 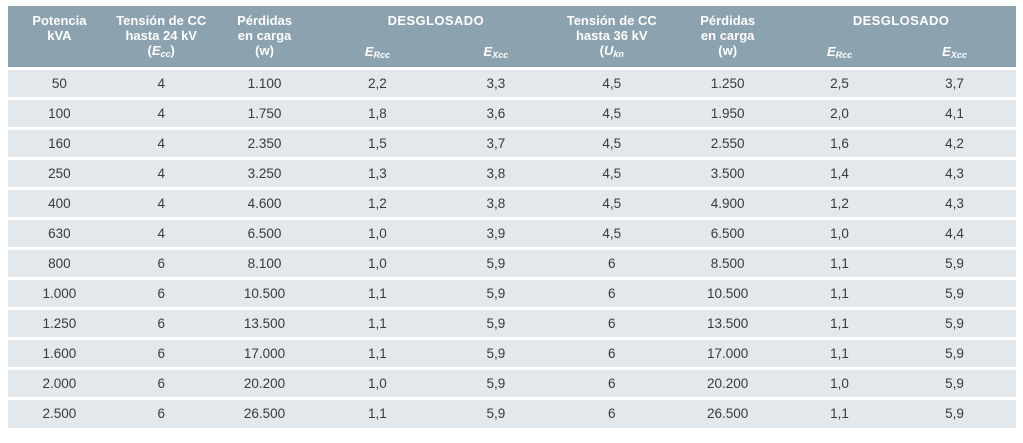 What do you see at coordinates (156, 50) in the screenshot?
I see `symbol-ecc-letter: E` at bounding box center [156, 50].